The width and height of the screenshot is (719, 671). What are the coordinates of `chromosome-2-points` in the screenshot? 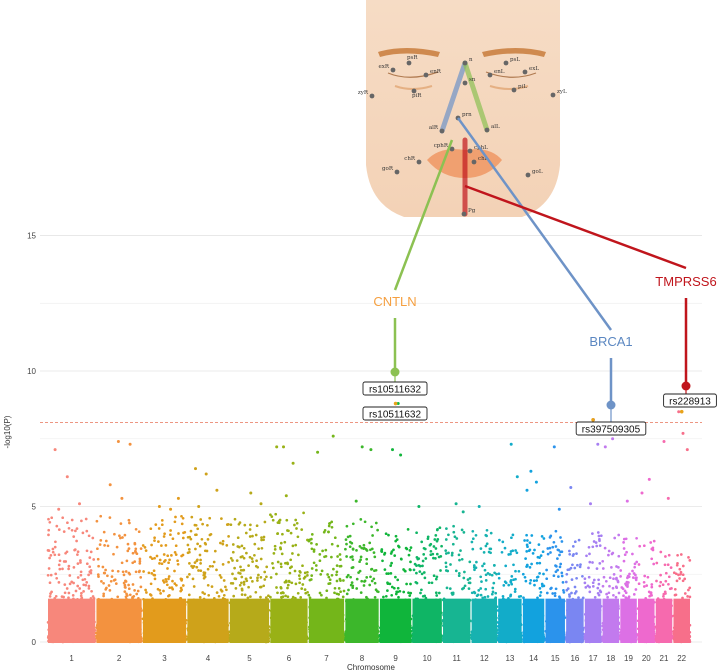 It's located at (119, 579).